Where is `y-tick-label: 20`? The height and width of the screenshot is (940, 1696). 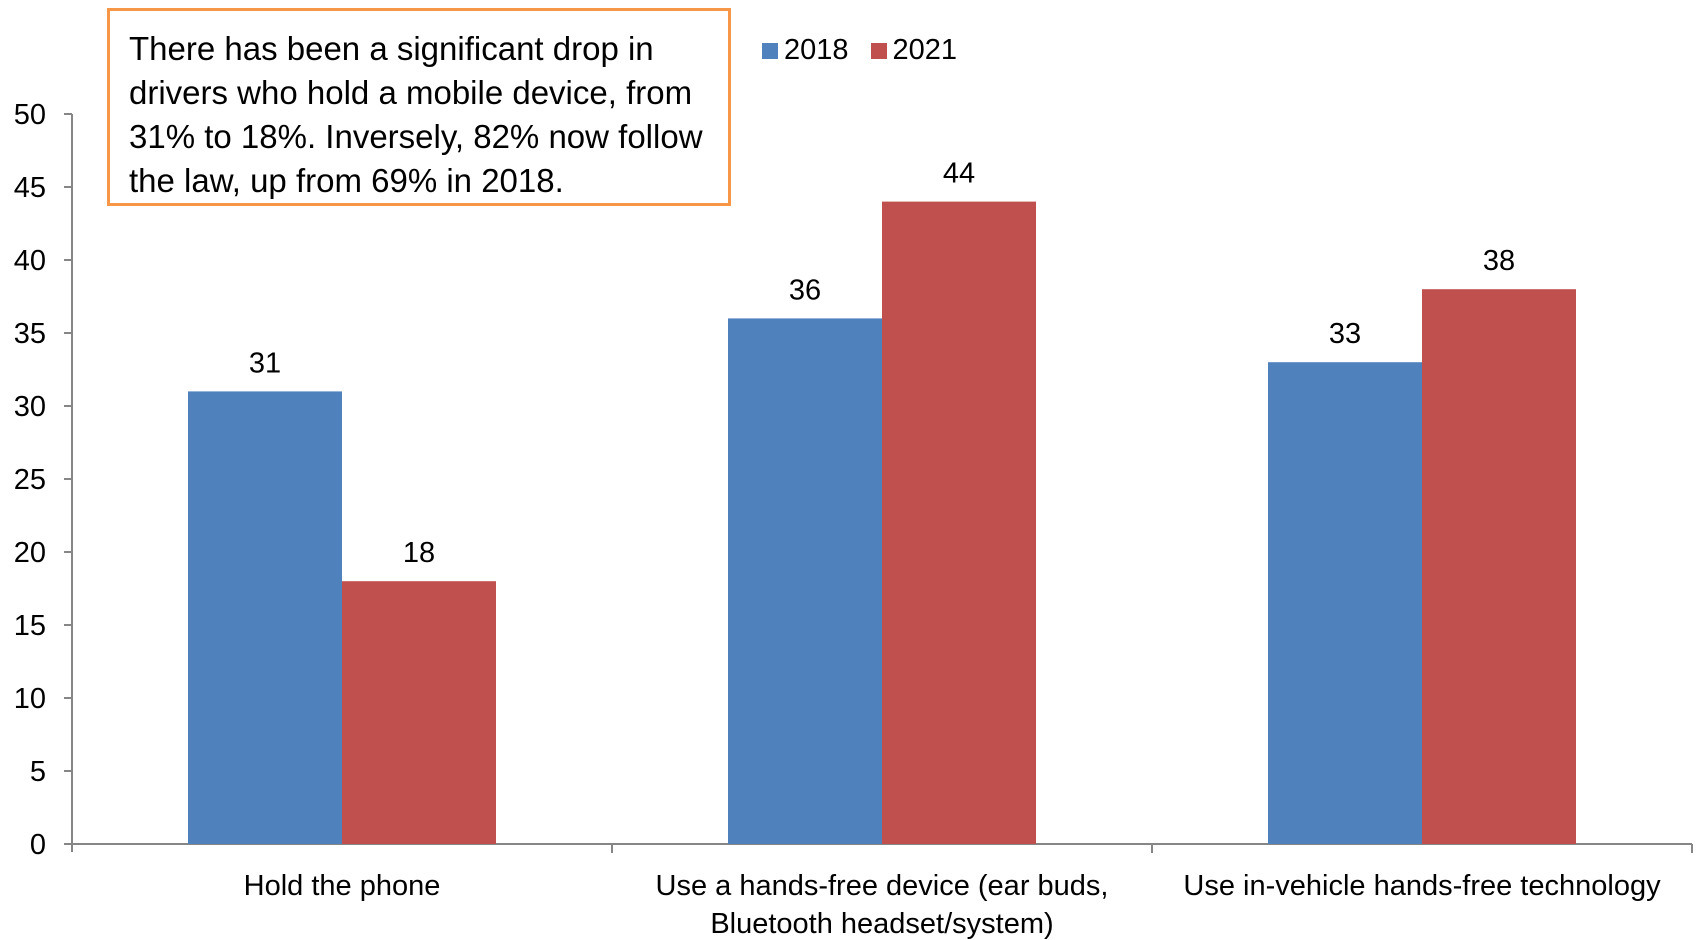
y-tick-label: 20 is located at coordinates (30, 553).